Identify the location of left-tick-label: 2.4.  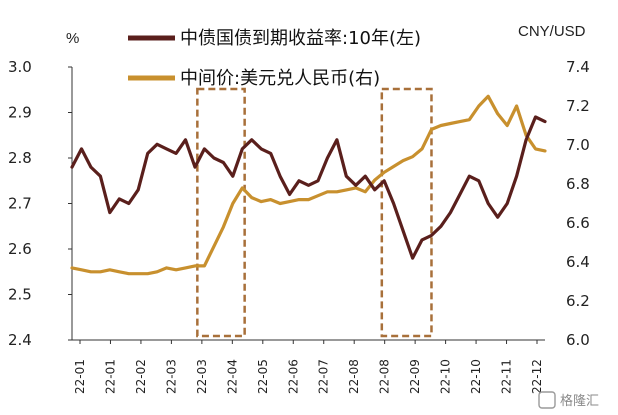
(20, 340).